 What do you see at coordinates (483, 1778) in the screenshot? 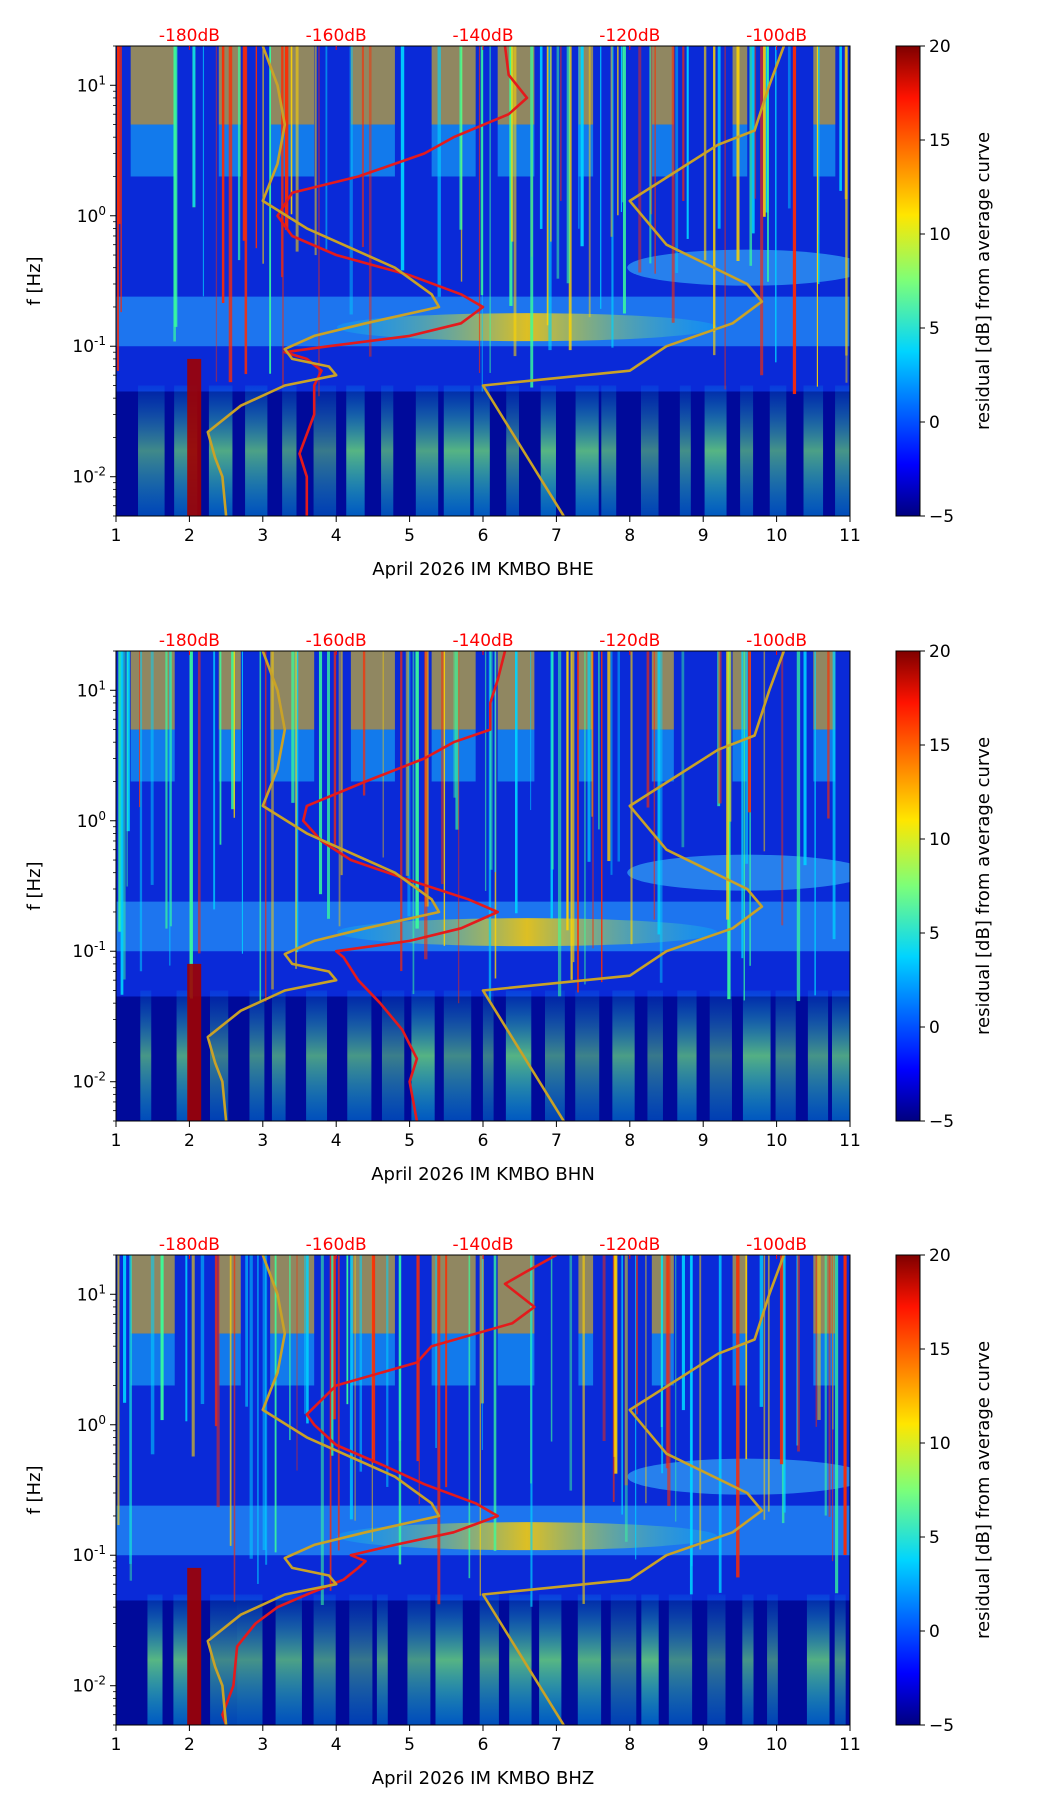
I see `x-axis-label: April 2026 IM KMBO BHZ` at bounding box center [483, 1778].